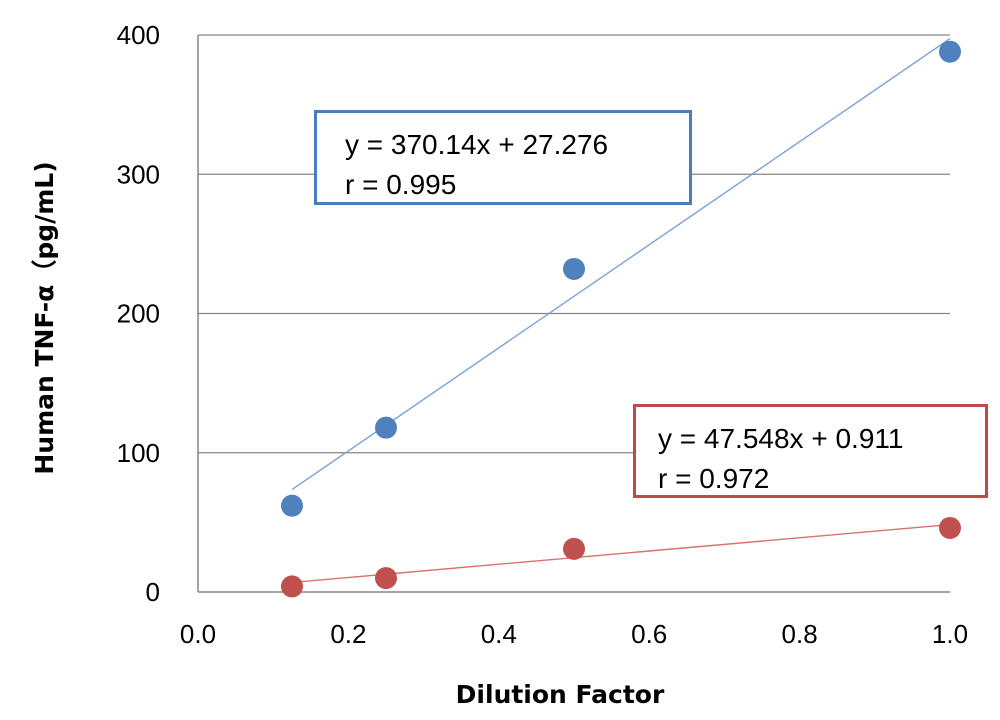 This screenshot has width=1000, height=720. I want to click on r-value-text: r = 0.995, so click(401, 184).